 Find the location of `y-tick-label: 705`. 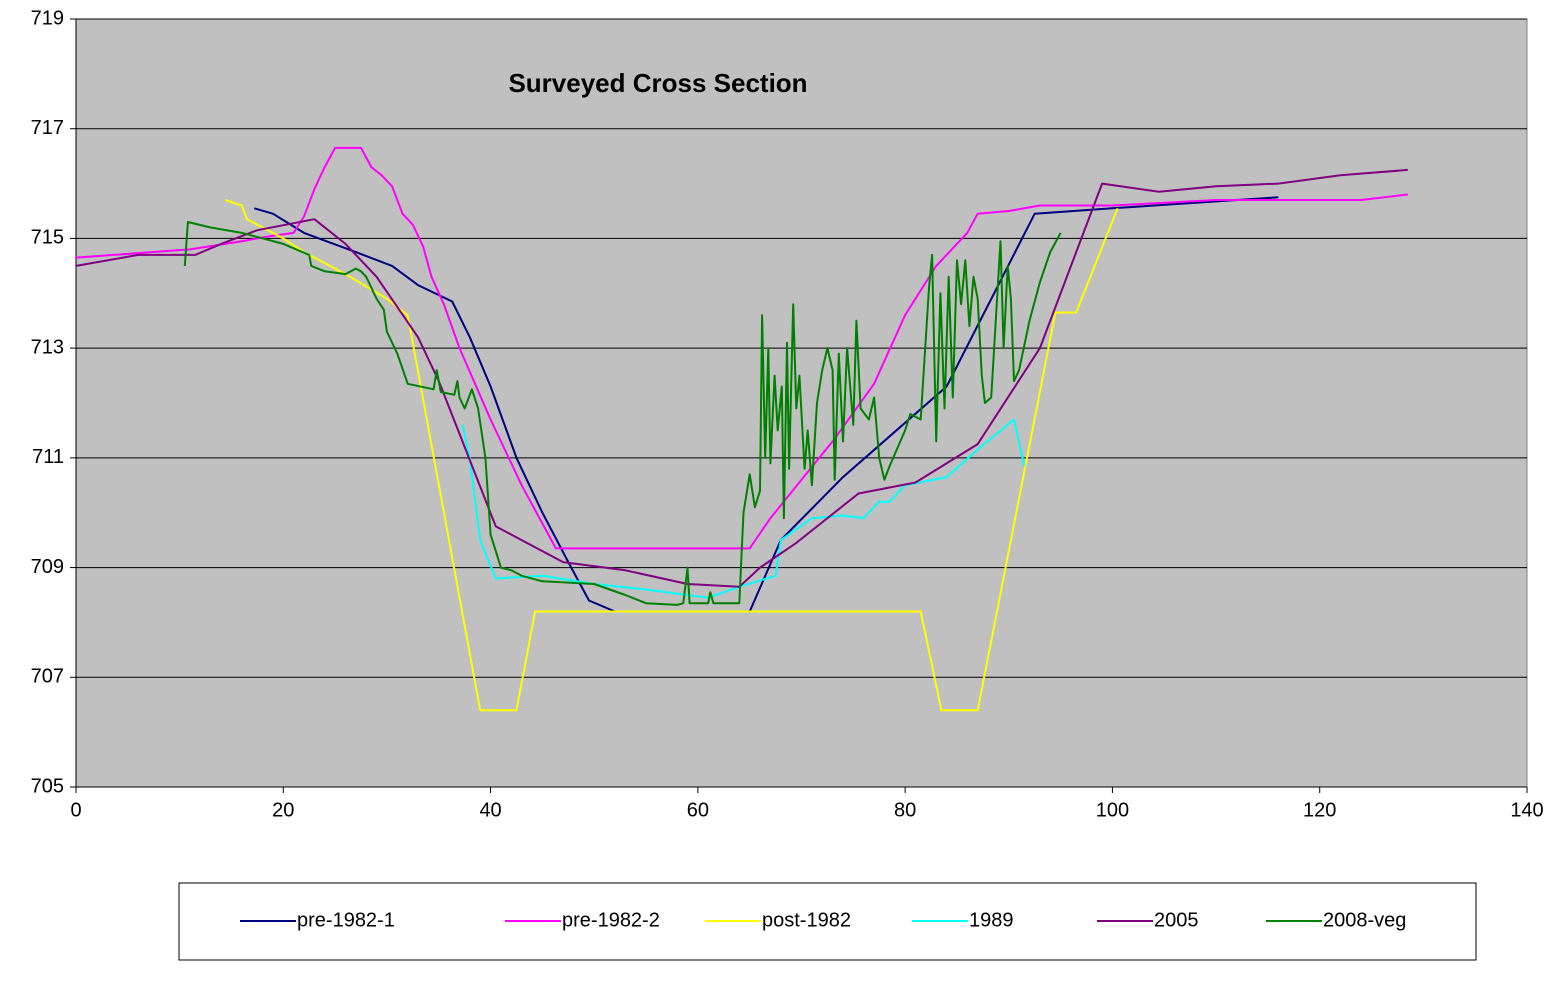

y-tick-label: 705 is located at coordinates (47, 786).